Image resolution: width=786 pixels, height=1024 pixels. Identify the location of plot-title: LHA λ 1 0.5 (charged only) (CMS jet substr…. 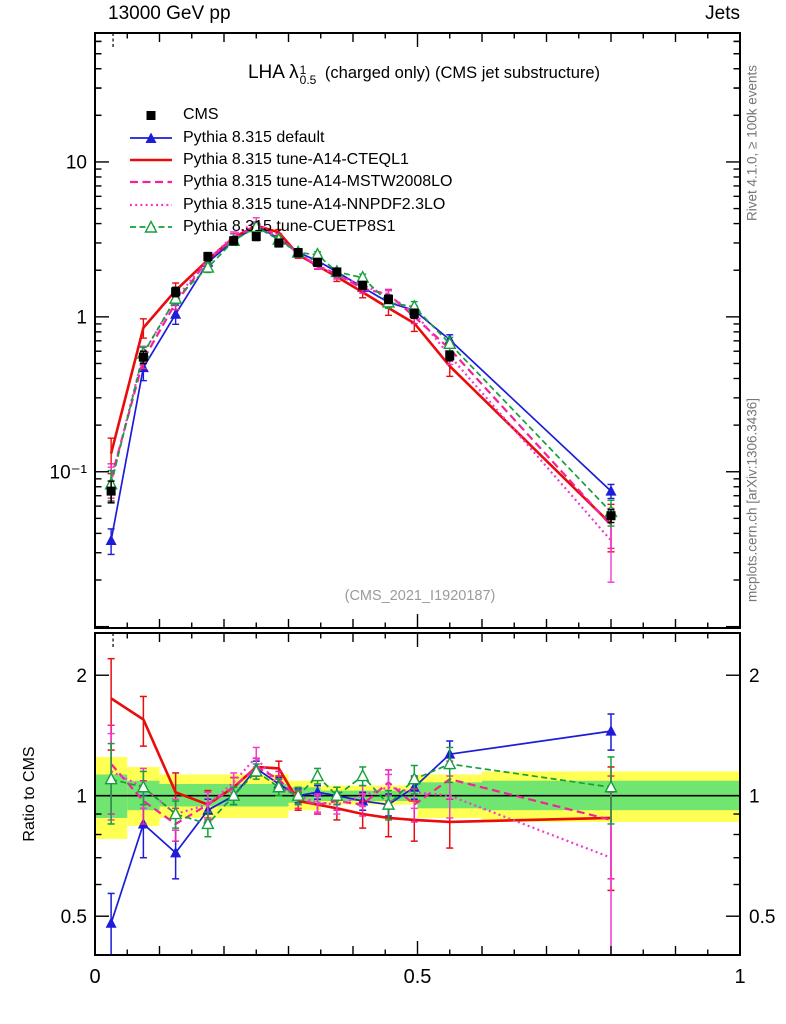
(424, 74).